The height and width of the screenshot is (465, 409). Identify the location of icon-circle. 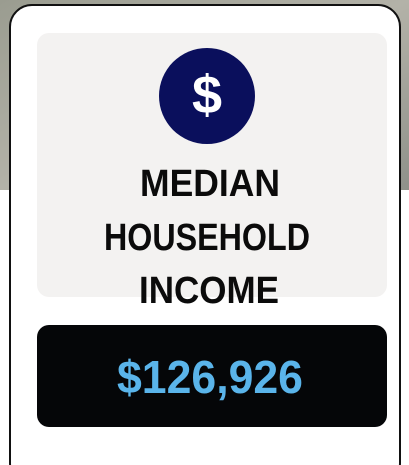
(207, 96).